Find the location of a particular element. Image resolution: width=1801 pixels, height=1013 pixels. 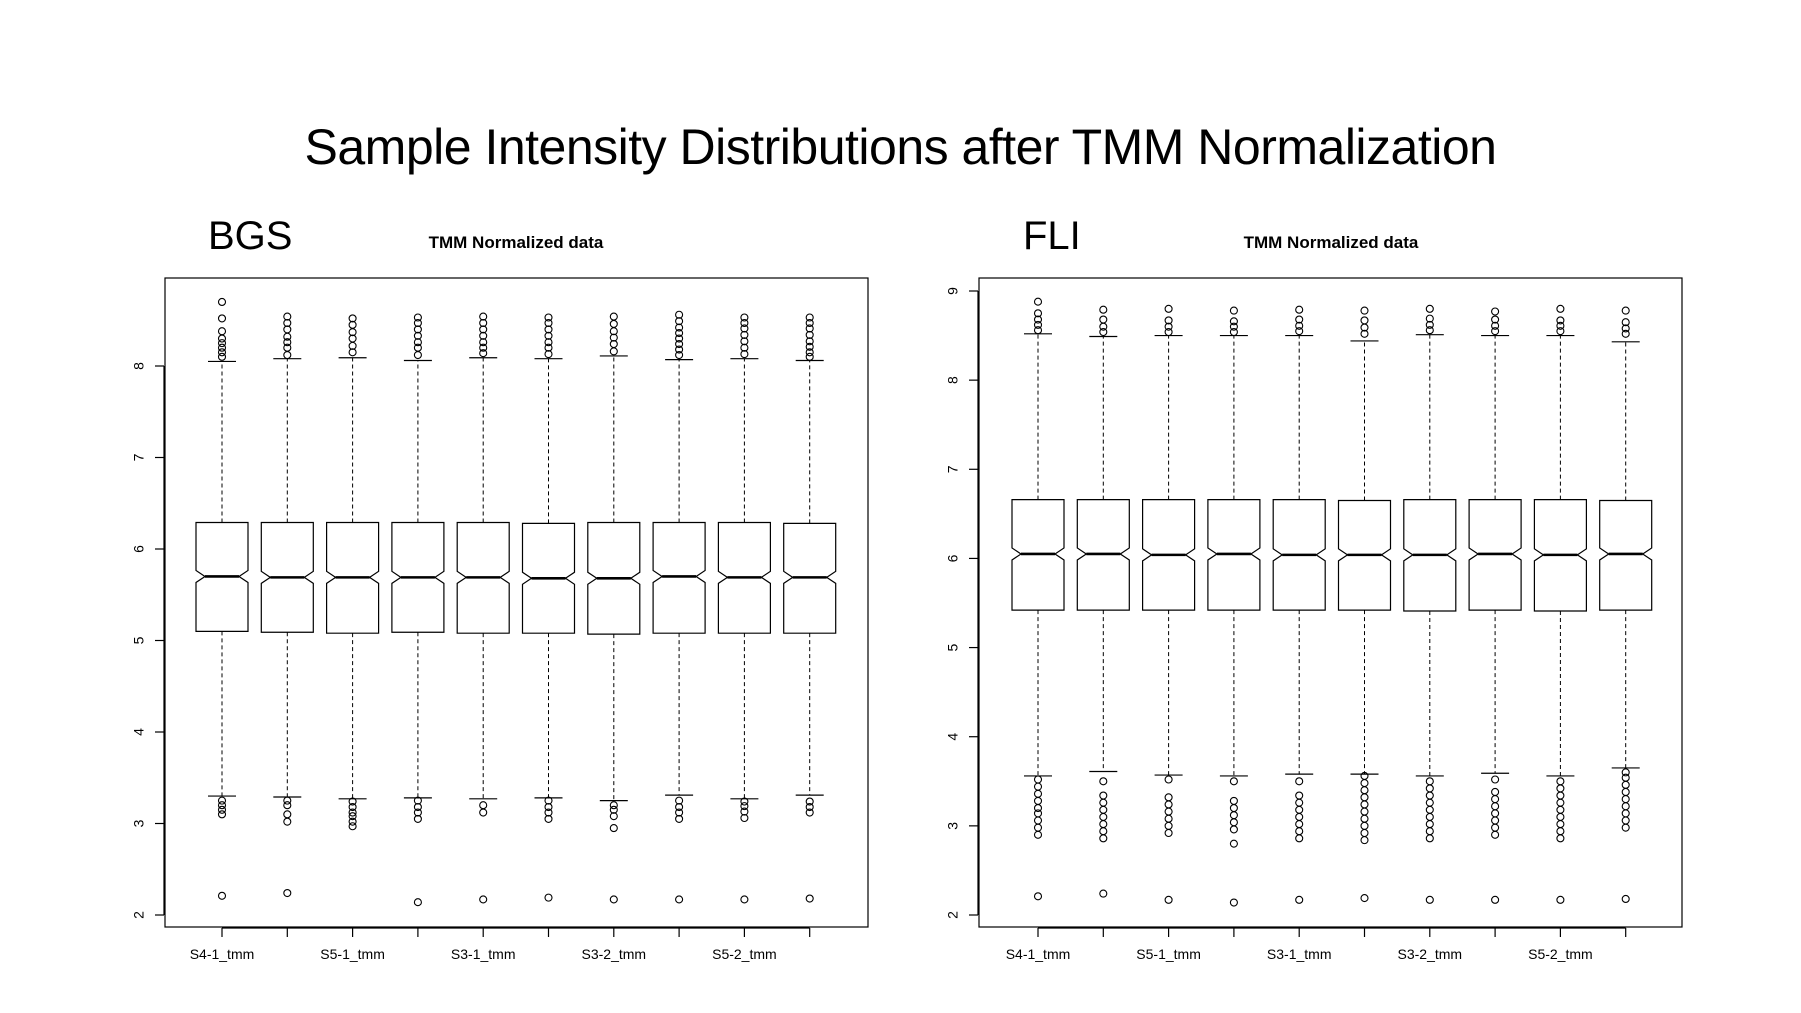

x-tick-label: S3-2_tmm is located at coordinates (614, 954).